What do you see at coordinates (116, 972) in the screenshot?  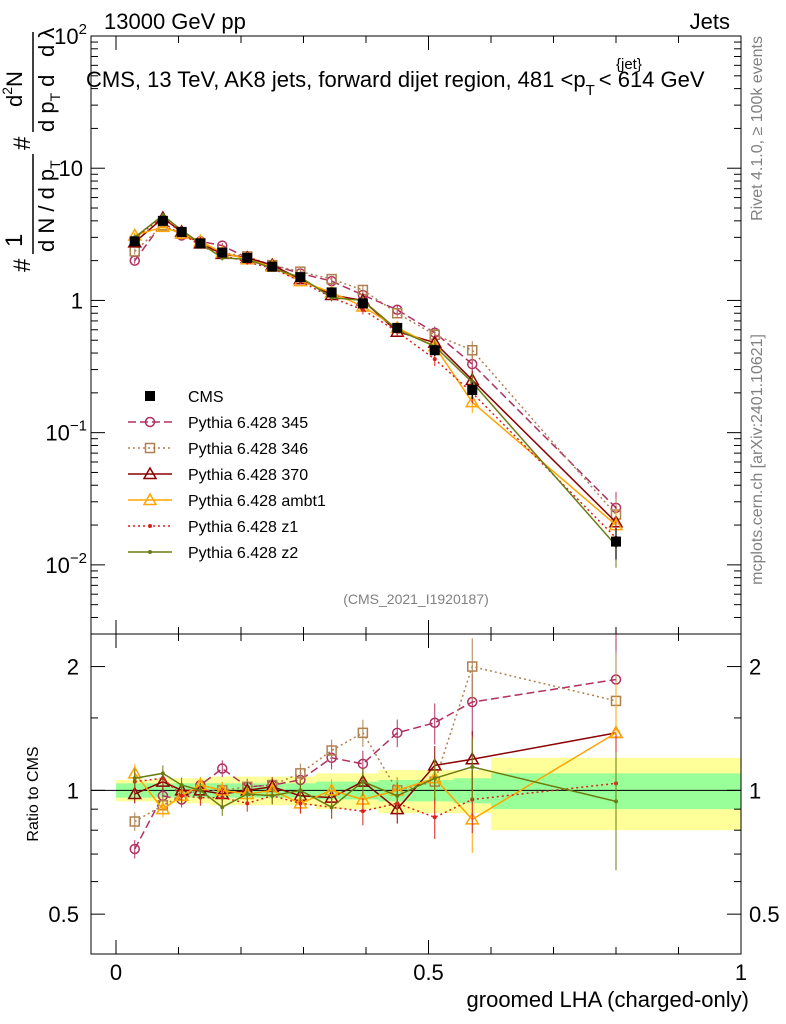 I see `x-tick-label: 0` at bounding box center [116, 972].